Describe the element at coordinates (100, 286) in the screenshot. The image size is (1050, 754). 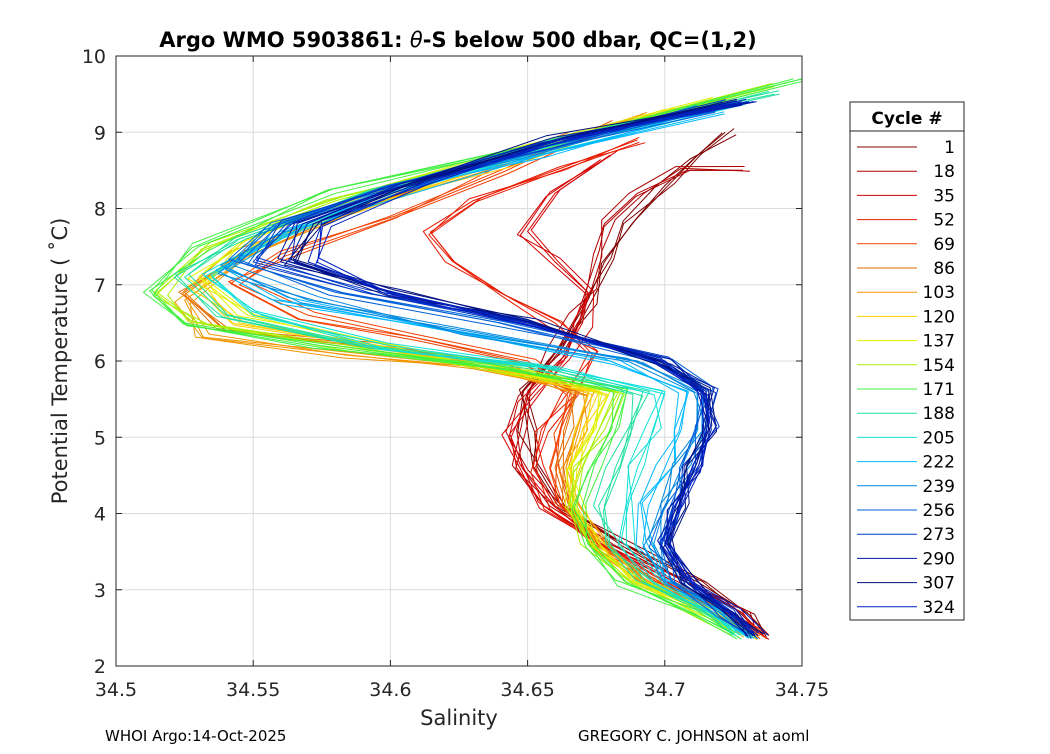
I see `y-tick-label: 7` at that location.